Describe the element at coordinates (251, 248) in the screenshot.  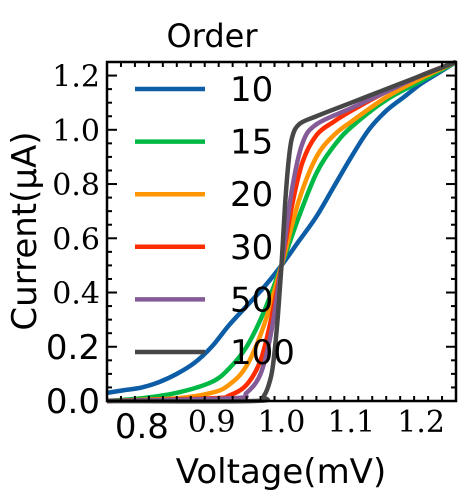
I see `legend-label-30: 30` at that location.